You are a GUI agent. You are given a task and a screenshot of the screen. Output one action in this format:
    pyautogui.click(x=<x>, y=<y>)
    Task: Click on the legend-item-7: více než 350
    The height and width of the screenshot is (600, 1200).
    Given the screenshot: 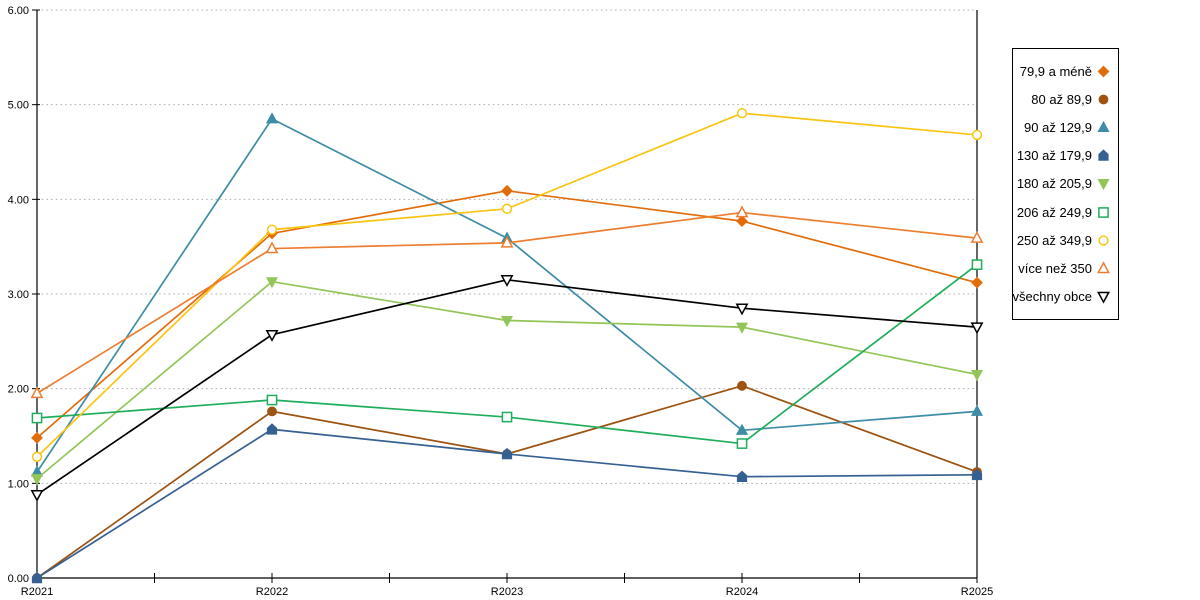 What is the action you would take?
    pyautogui.click(x=1064, y=268)
    